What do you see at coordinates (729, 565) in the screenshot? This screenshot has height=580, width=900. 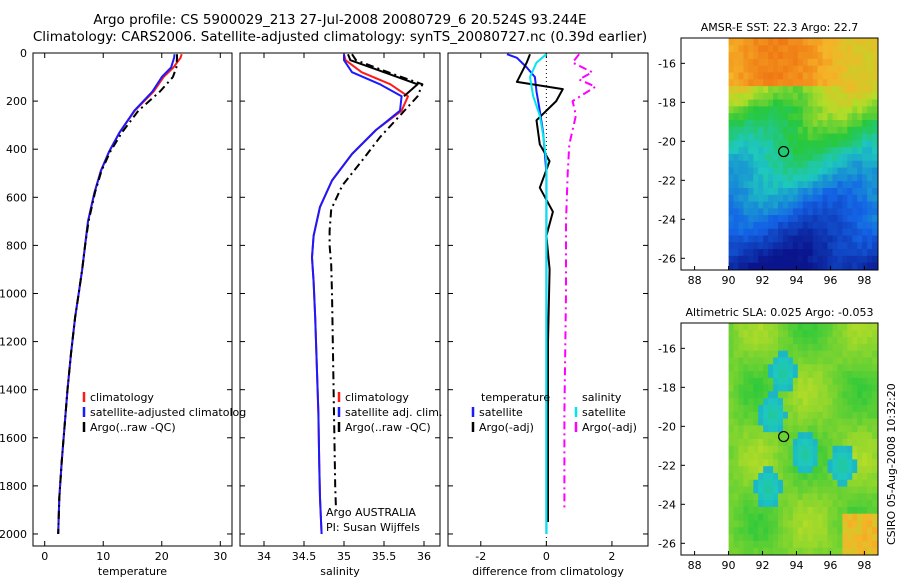 I see `x-tick-label: 90` at bounding box center [729, 565].